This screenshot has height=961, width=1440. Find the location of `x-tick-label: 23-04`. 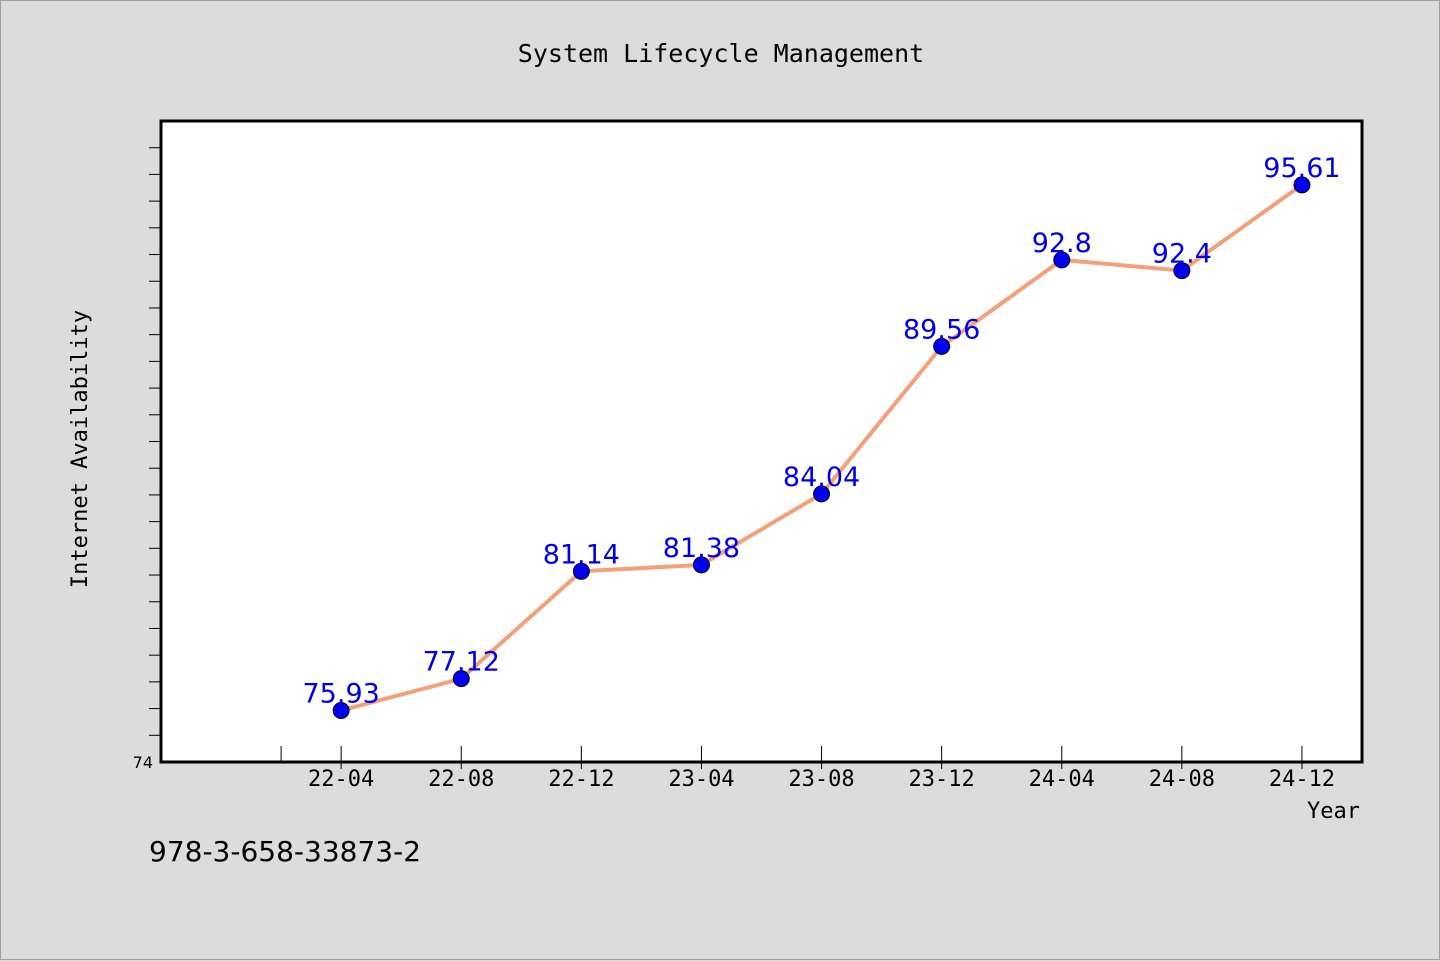

x-tick-label: 23-04 is located at coordinates (701, 779).